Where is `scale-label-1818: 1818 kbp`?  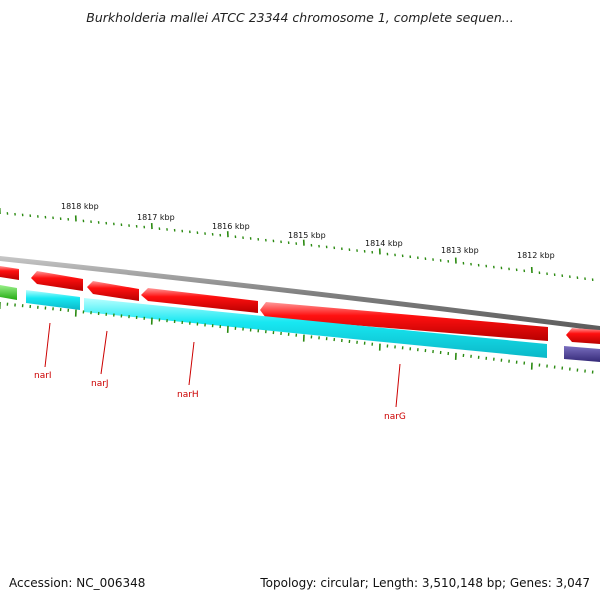 scale-label-1818: 1818 kbp is located at coordinates (80, 206).